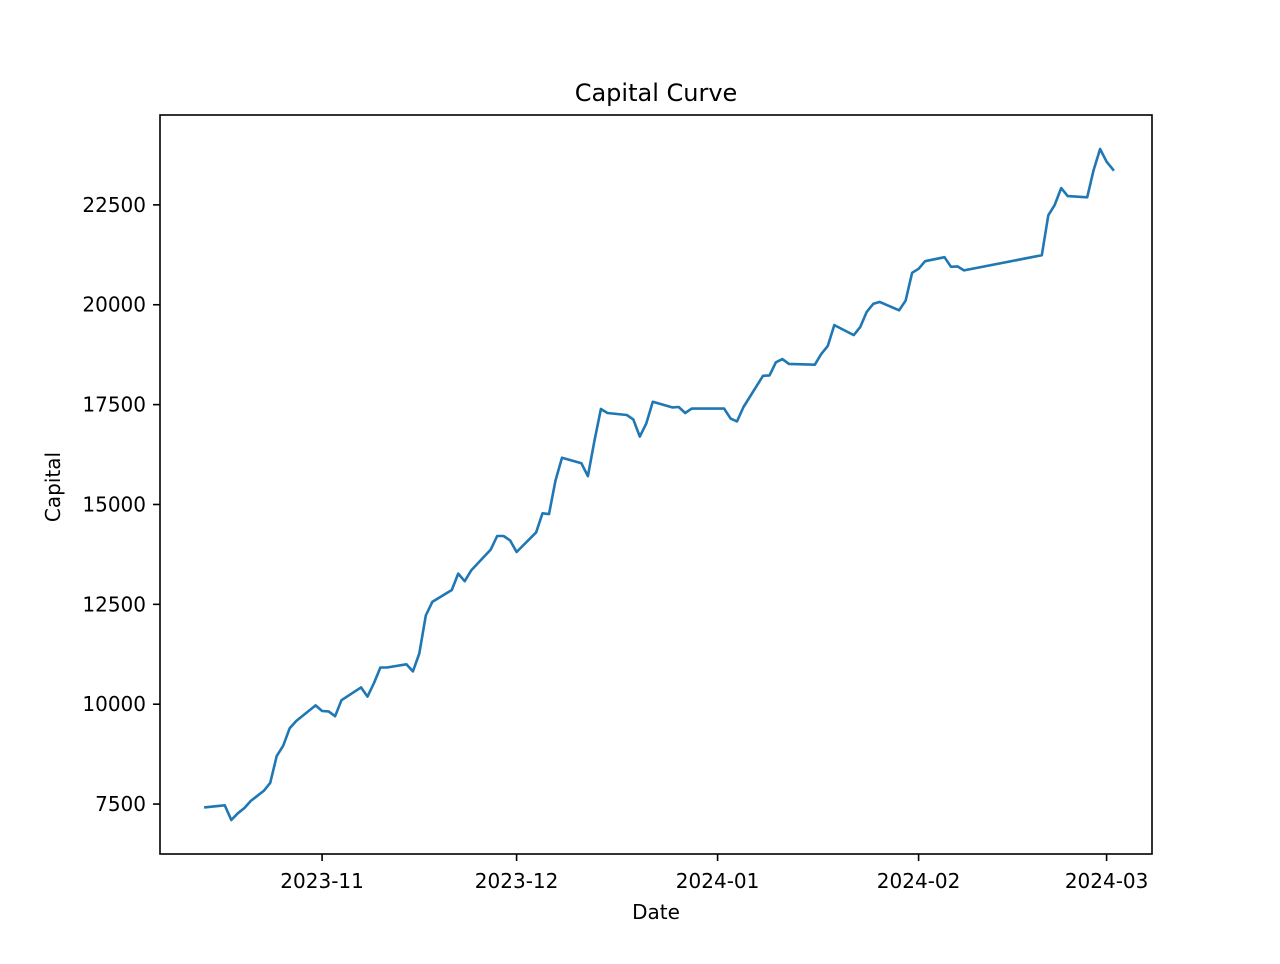 The width and height of the screenshot is (1280, 964). What do you see at coordinates (718, 881) in the screenshot?
I see `x-tick-label: 2024-01` at bounding box center [718, 881].